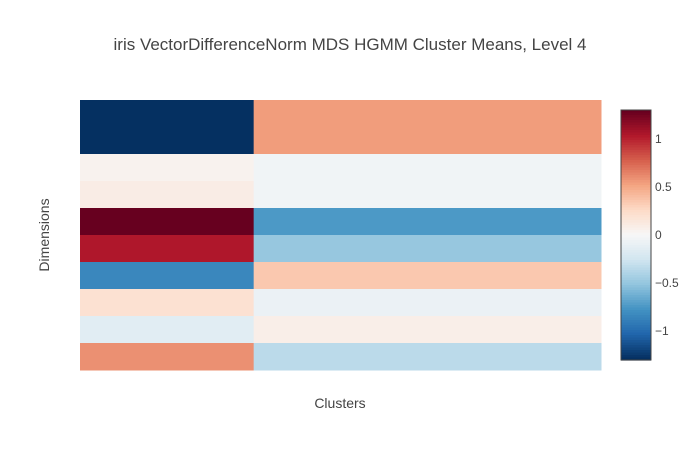  Describe the element at coordinates (427, 330) in the screenshot. I see `heatmap-cell-r8-c1` at that location.